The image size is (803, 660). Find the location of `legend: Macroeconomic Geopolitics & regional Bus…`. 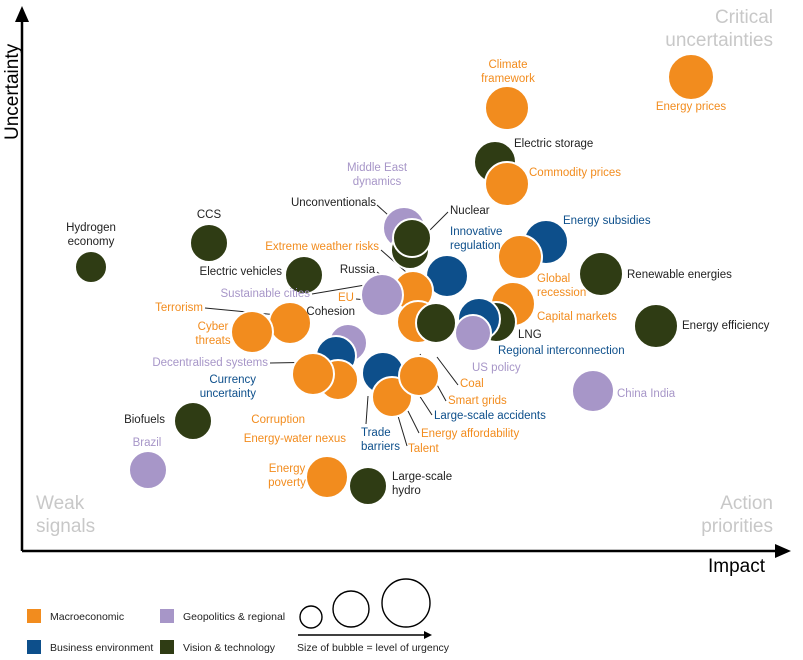

legend: Macroeconomic Geopolitics & regional Bus… is located at coordinates (238, 616).